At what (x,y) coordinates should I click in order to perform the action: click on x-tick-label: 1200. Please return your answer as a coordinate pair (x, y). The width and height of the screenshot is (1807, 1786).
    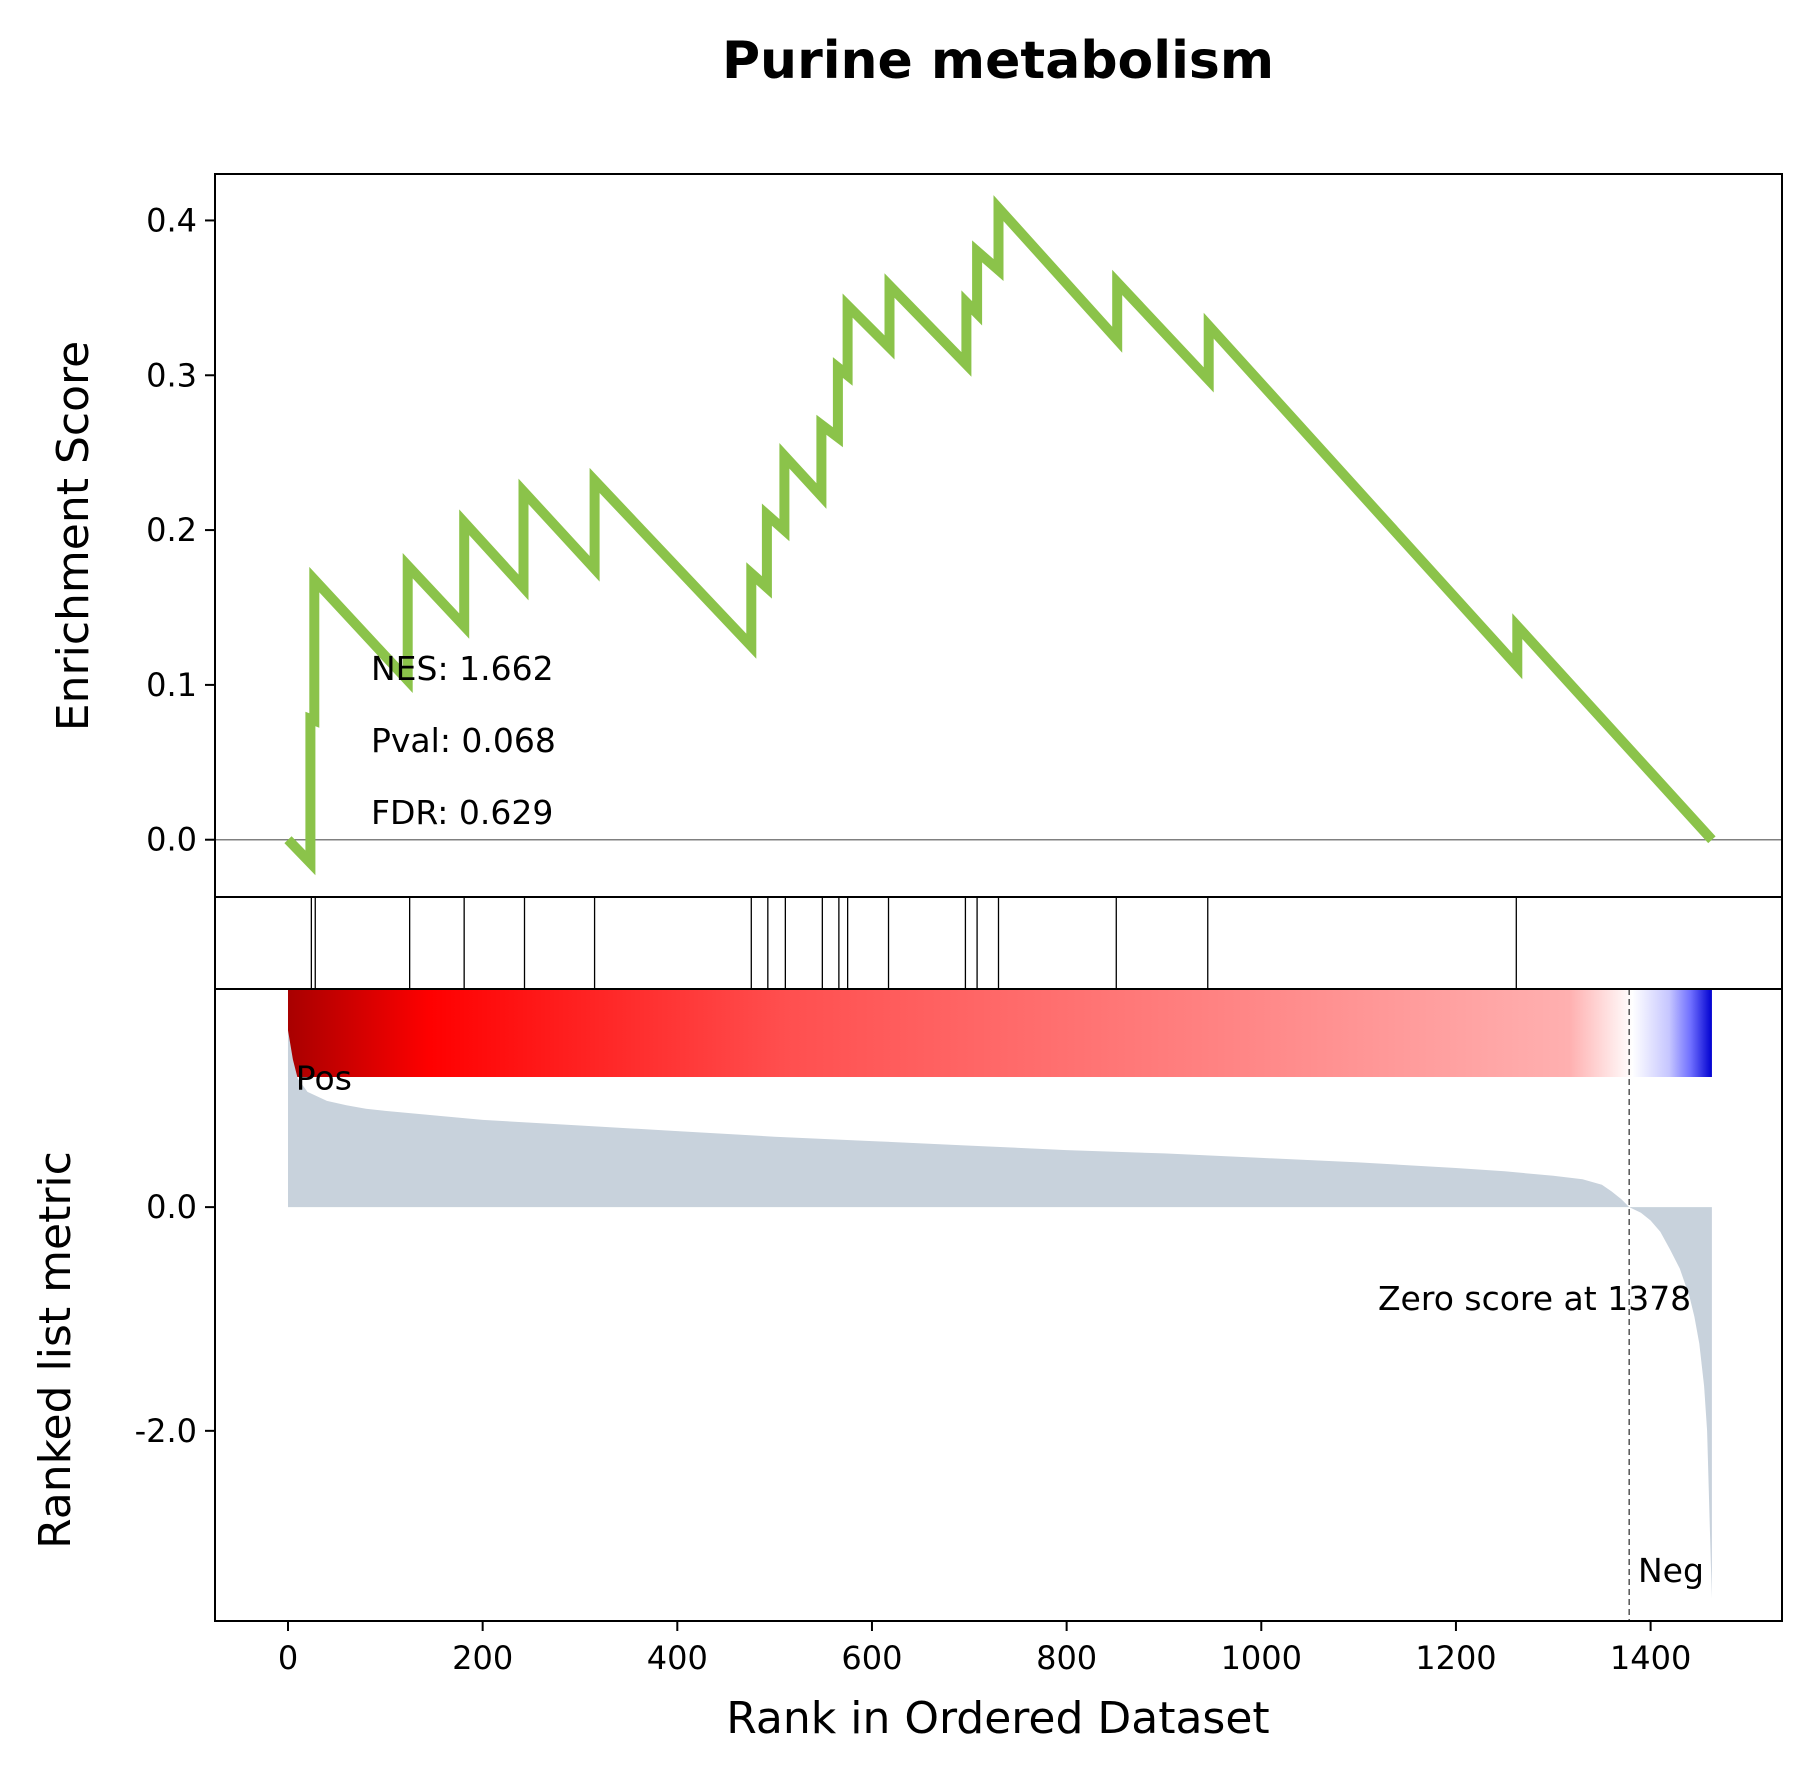
    Looking at the image, I should click on (1455, 1658).